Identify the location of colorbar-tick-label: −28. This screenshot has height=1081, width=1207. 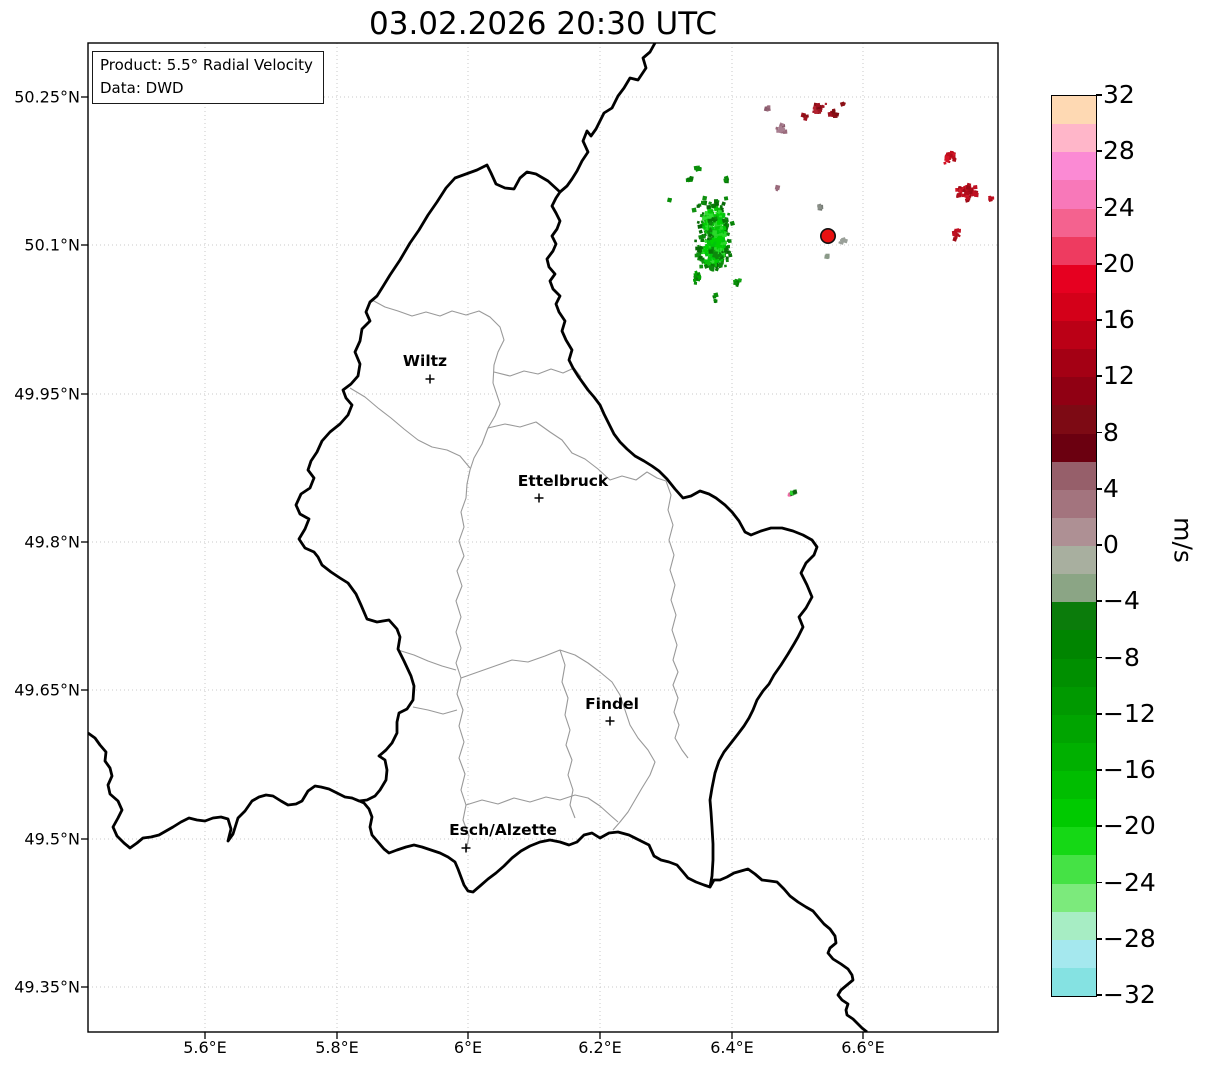
(1129, 938).